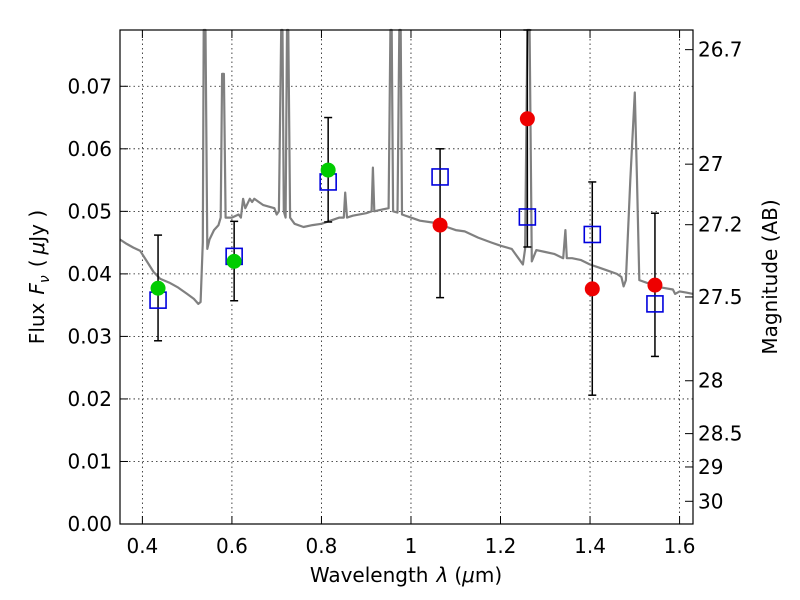 Image resolution: width=800 pixels, height=600 pixels. What do you see at coordinates (720, 225) in the screenshot?
I see `y2-tick-label: 27.2` at bounding box center [720, 225].